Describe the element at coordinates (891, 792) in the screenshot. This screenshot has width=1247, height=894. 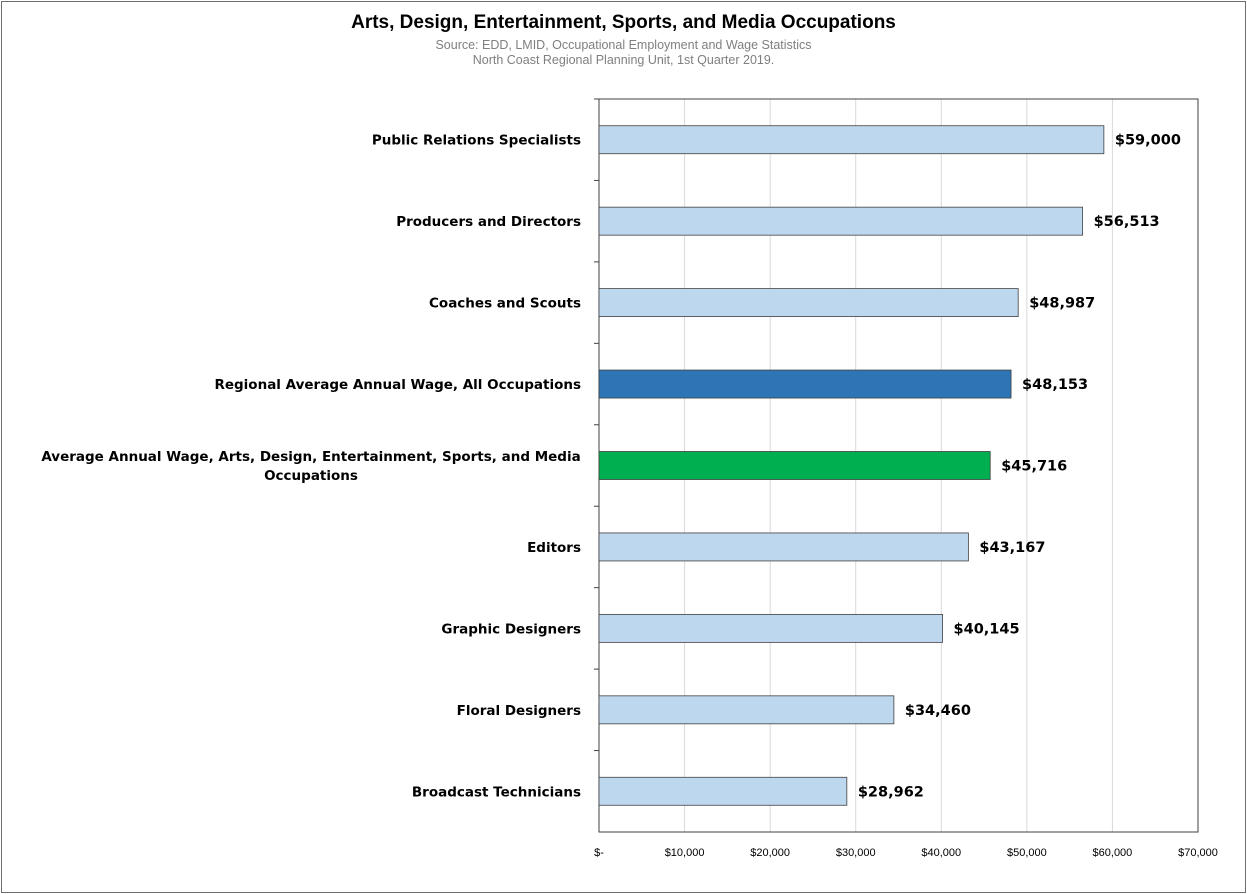
I see `data-label: $28,962` at that location.